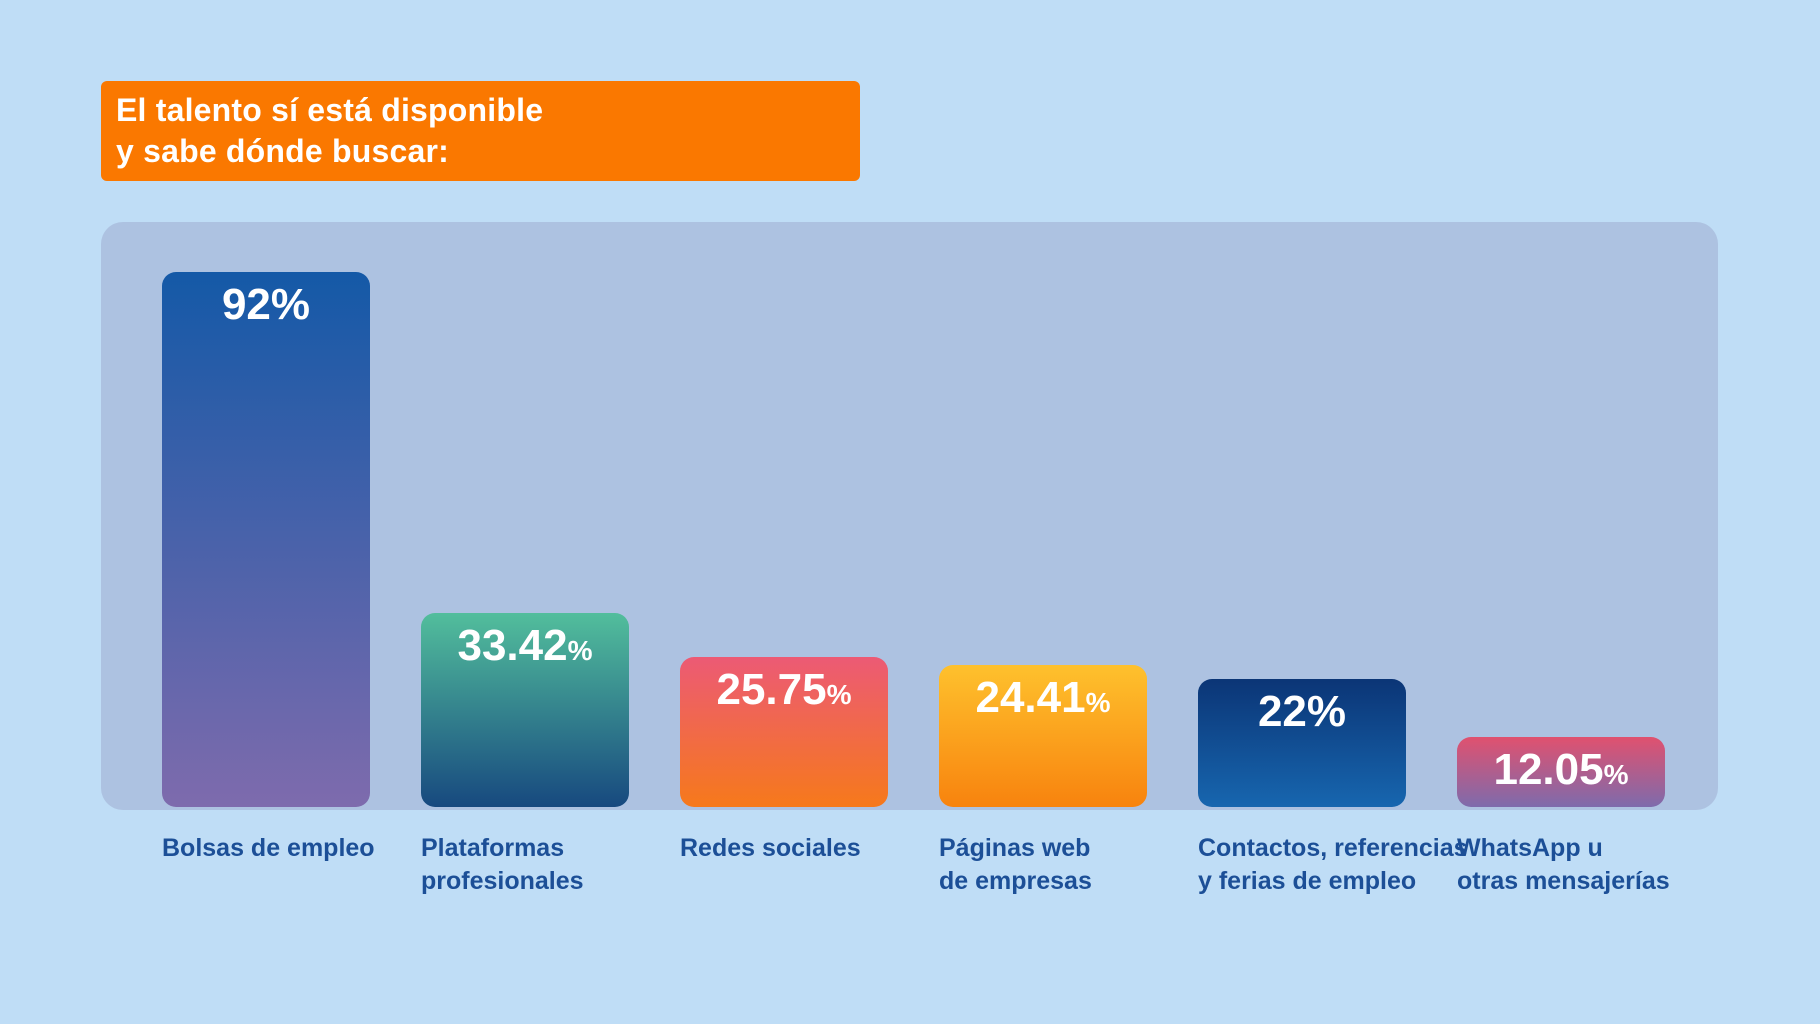 Image resolution: width=1820 pixels, height=1024 pixels. What do you see at coordinates (1333, 848) in the screenshot?
I see `category-label-line: Contactos, referencias` at bounding box center [1333, 848].